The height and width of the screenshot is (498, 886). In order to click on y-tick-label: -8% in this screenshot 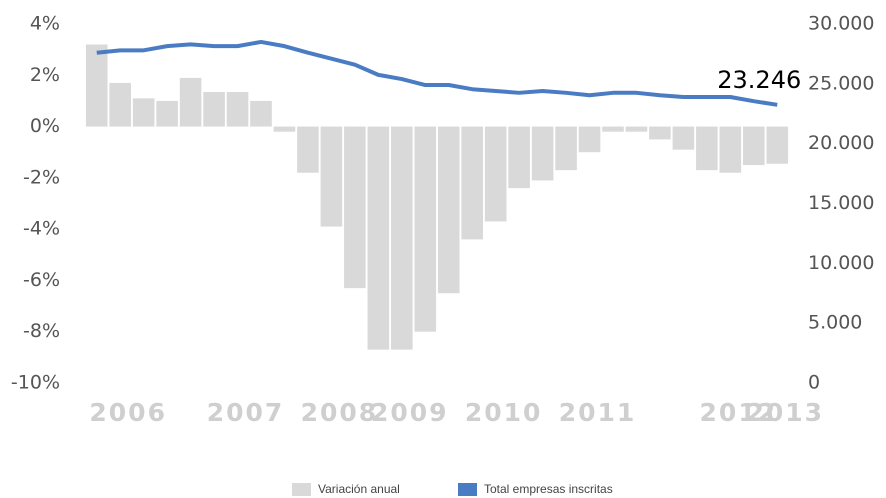, I will do `click(41, 331)`.